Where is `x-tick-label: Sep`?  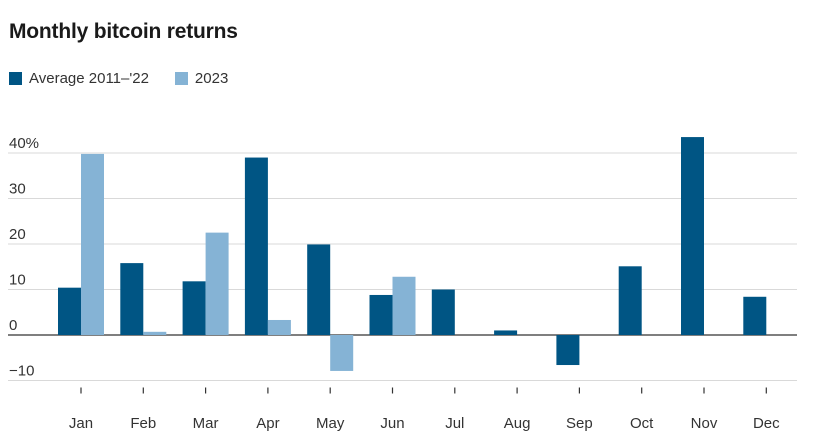 x-tick-label: Sep is located at coordinates (579, 423).